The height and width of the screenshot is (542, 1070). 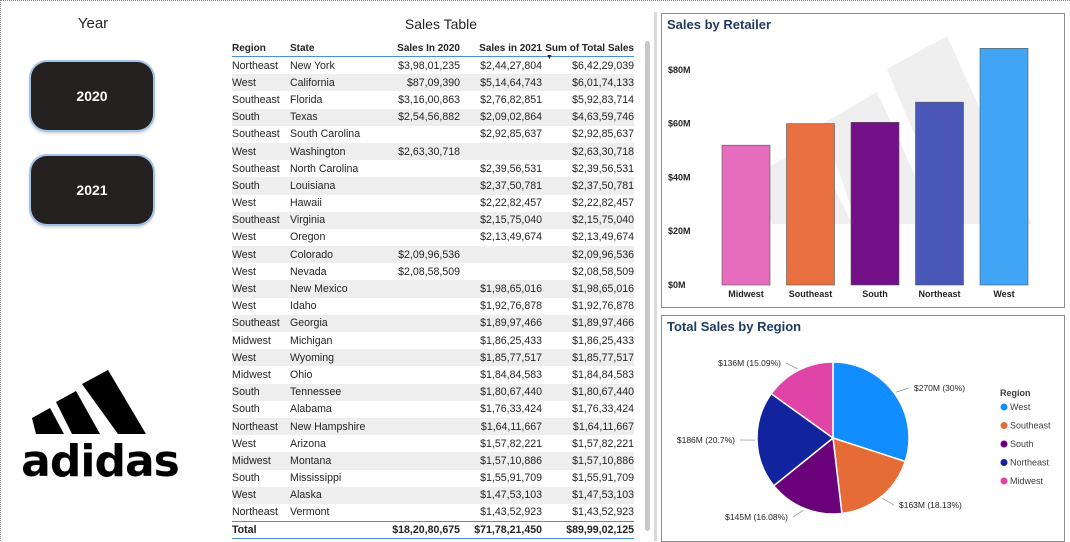 I want to click on year-2021-button: 2021, so click(x=92, y=190).